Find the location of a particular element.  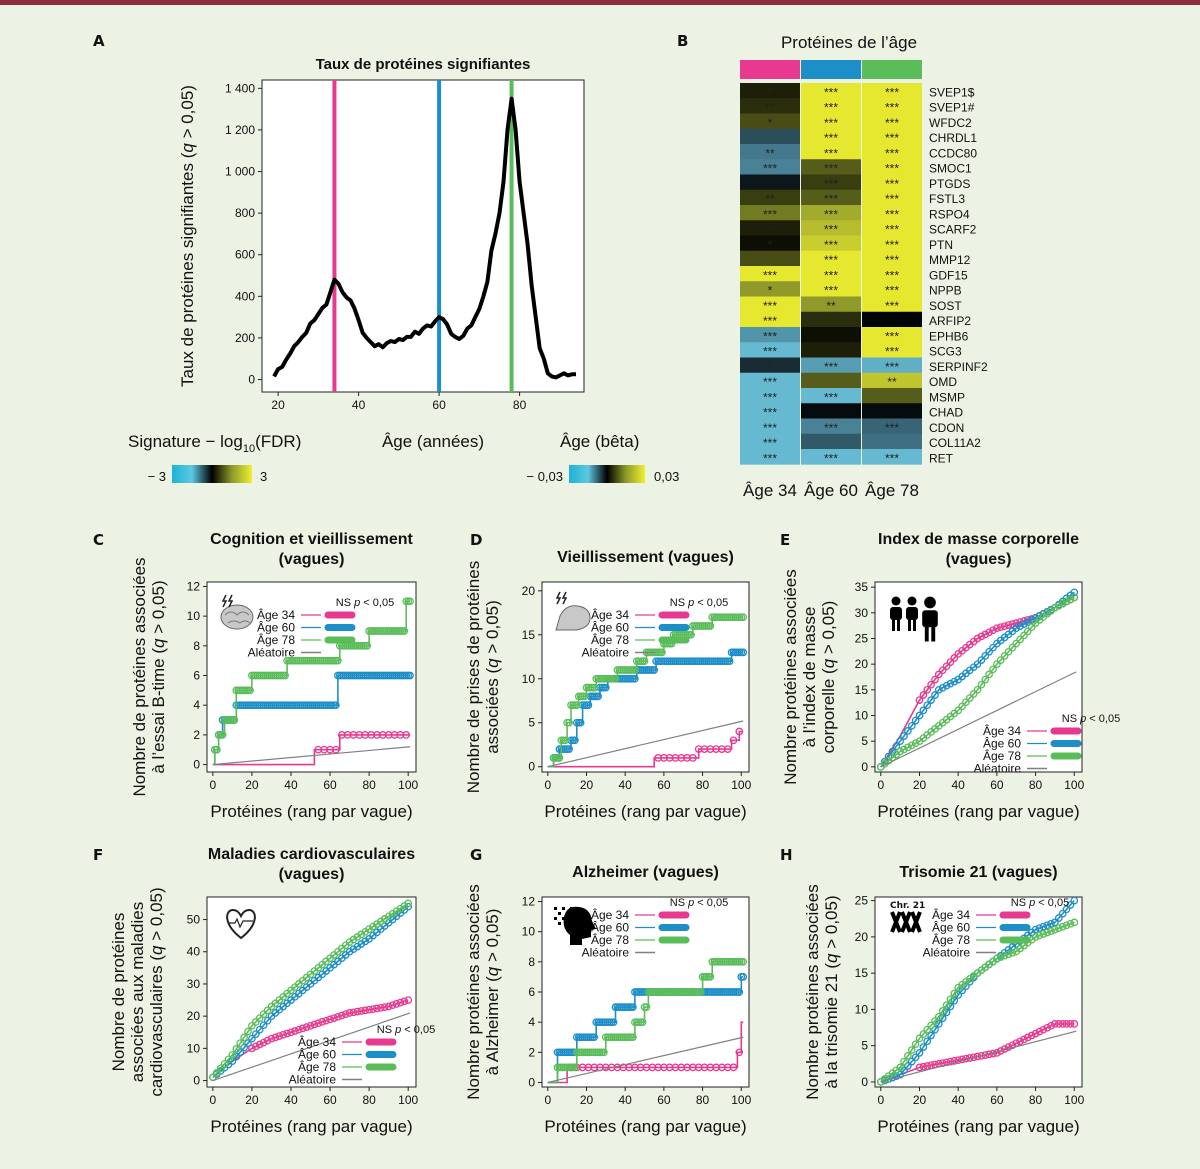

y-tick-label: 5 is located at coordinates (864, 741).